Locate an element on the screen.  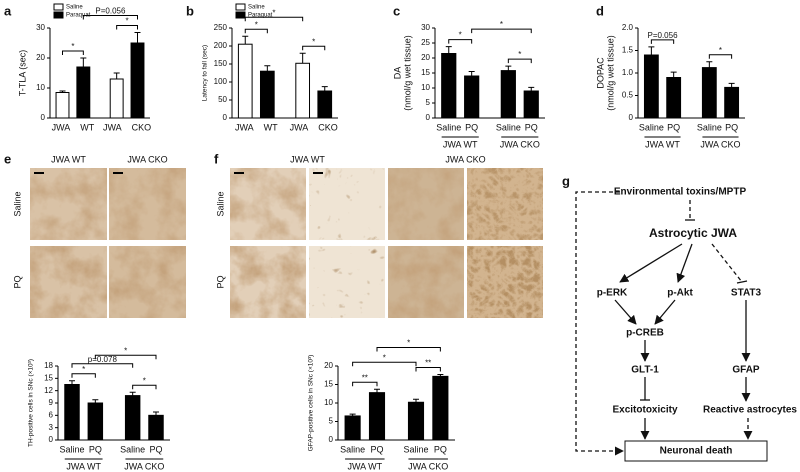
y-axis-label: TH-positive cells in SNc (×10³) is located at coordinates (31, 403).